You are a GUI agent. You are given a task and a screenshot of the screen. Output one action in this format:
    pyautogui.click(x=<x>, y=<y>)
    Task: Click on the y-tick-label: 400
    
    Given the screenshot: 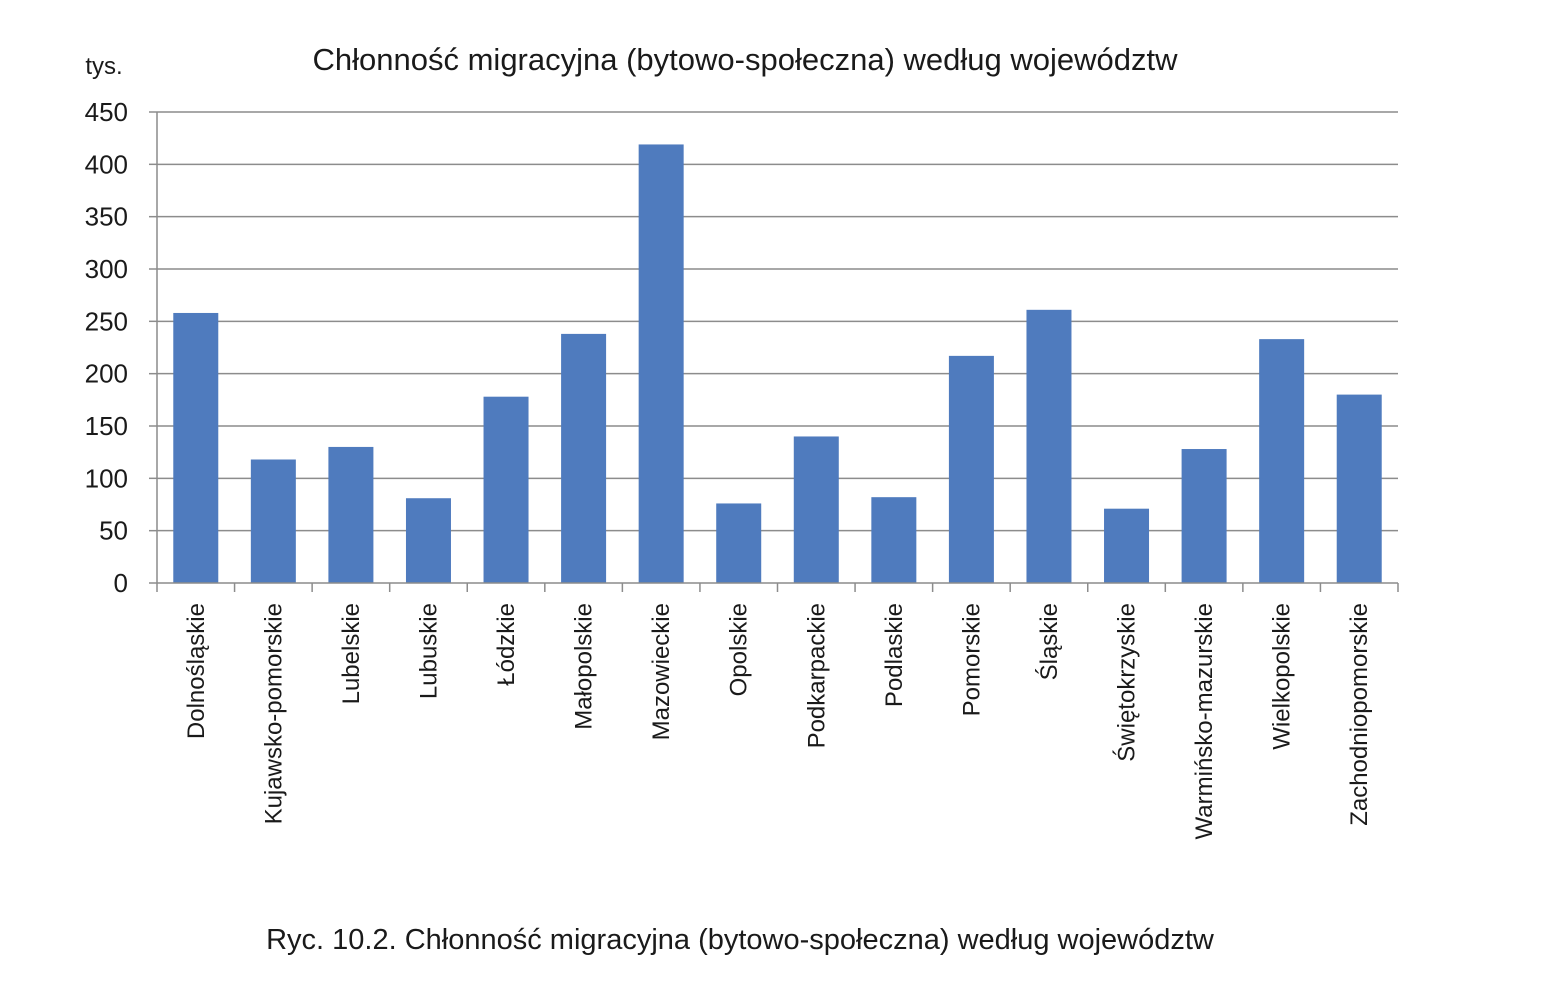 What is the action you would take?
    pyautogui.click(x=106, y=164)
    